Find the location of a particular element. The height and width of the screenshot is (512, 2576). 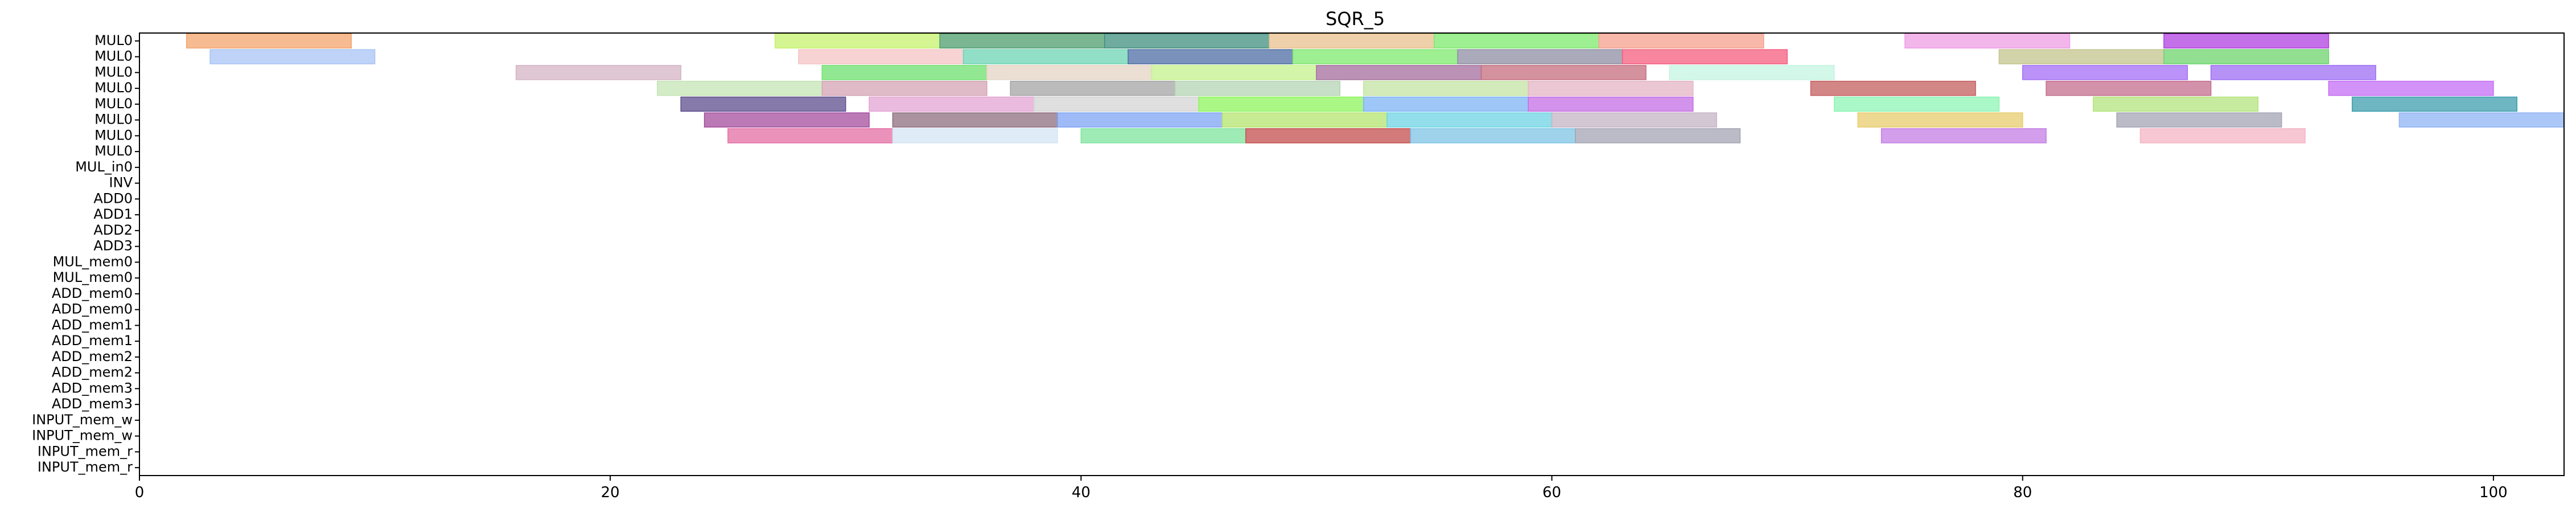

x-axis-ticks: 0 20 40 60 80 100 is located at coordinates (1321, 488).